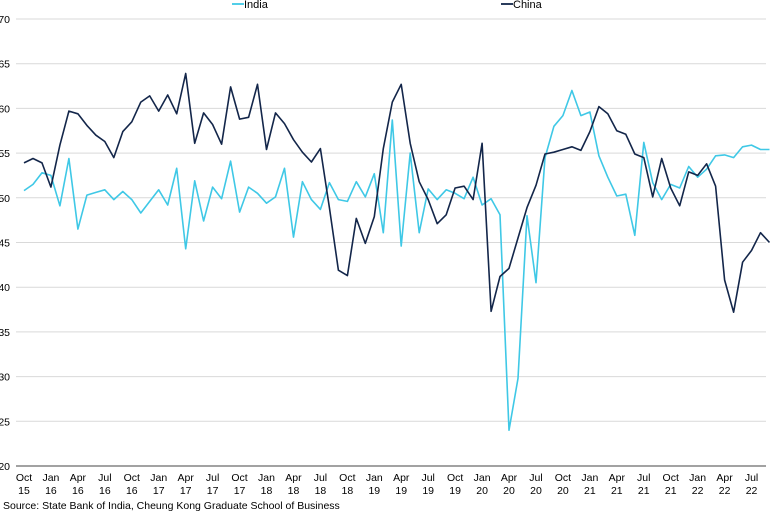 This screenshot has width=770, height=514. Describe the element at coordinates (5, 154) in the screenshot. I see `y-tick-label: 55` at that location.